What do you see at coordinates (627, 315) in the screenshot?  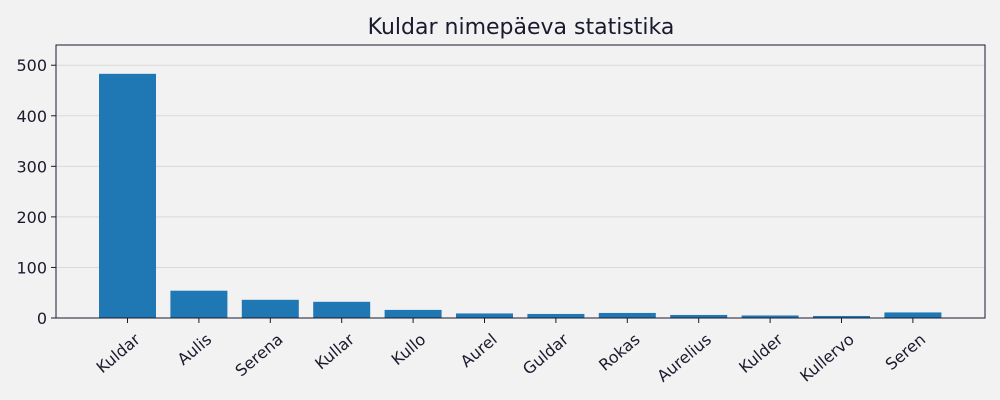 I see `bar-rokas` at bounding box center [627, 315].